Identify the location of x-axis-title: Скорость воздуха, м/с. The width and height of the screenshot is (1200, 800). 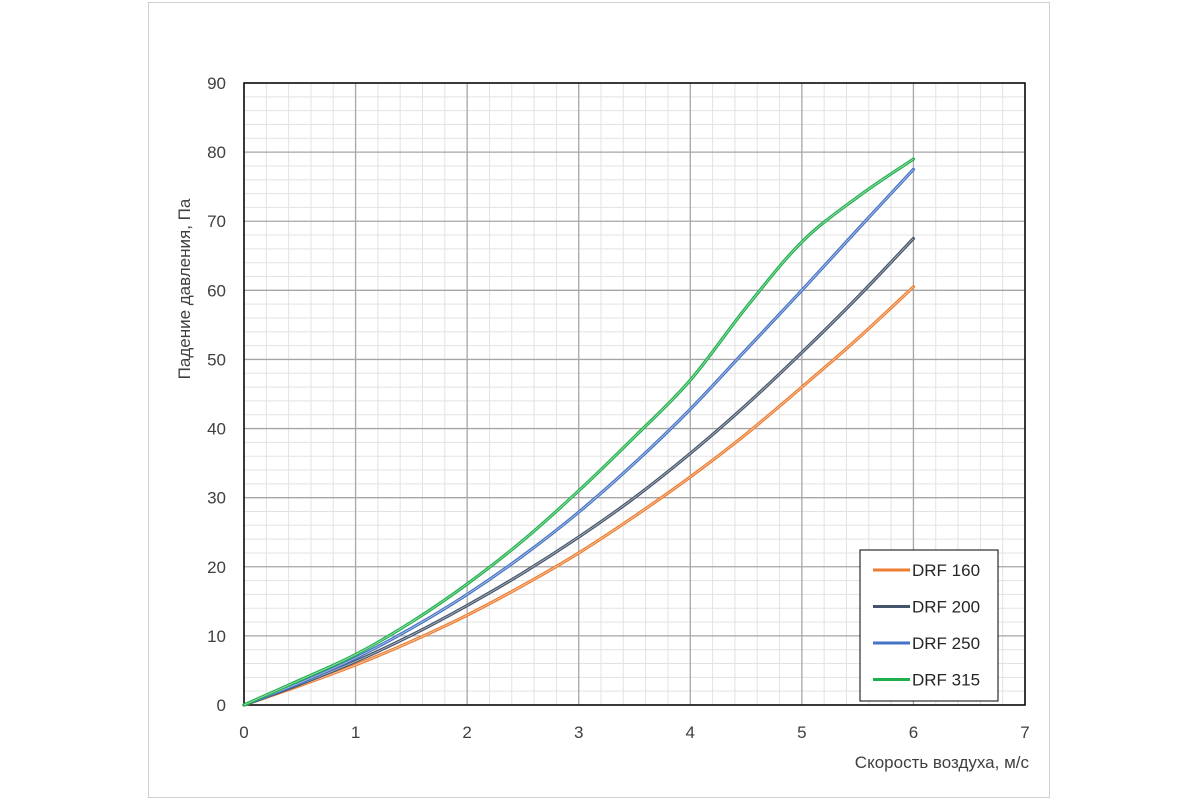
(942, 762).